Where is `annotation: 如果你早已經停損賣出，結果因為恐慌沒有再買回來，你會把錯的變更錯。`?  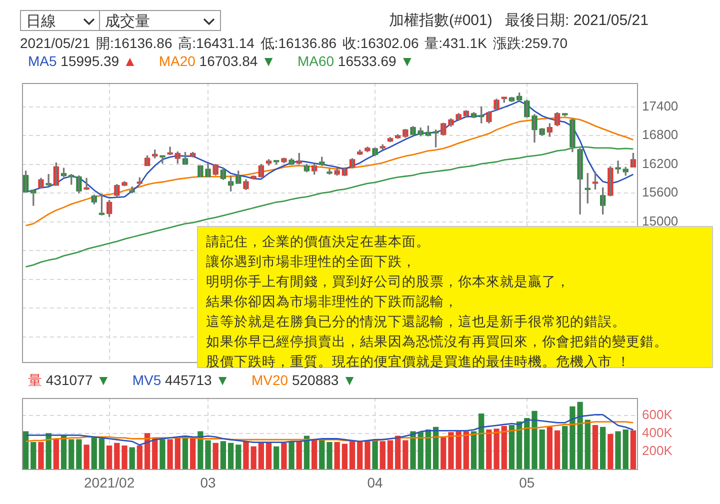
annotation: 如果你早已經停損賣出，結果因為恐慌沒有再買回來，你會把錯的變更錯。 is located at coordinates (437, 342).